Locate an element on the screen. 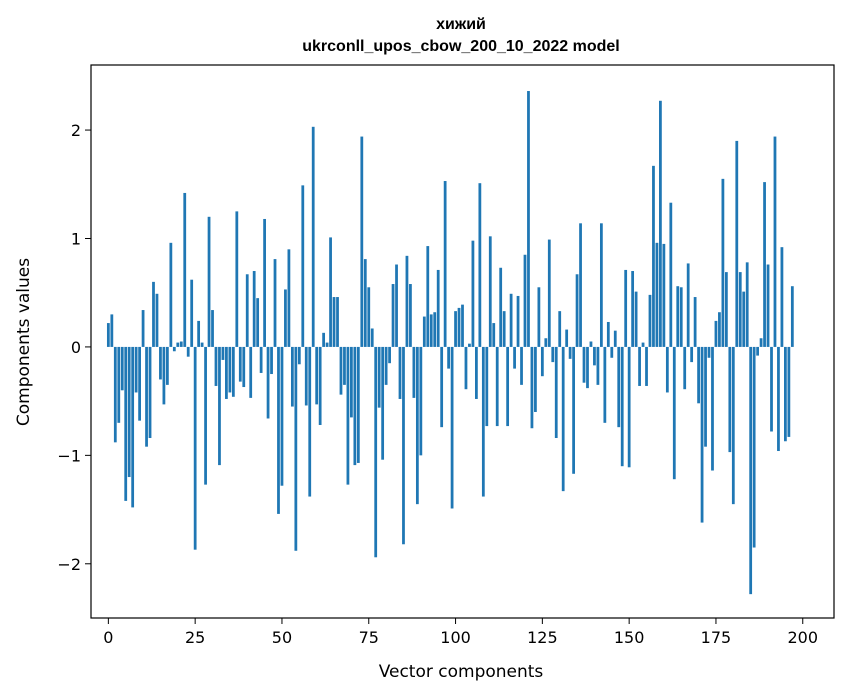 The width and height of the screenshot is (847, 696). x-axis-label: Vector components is located at coordinates (461, 672).